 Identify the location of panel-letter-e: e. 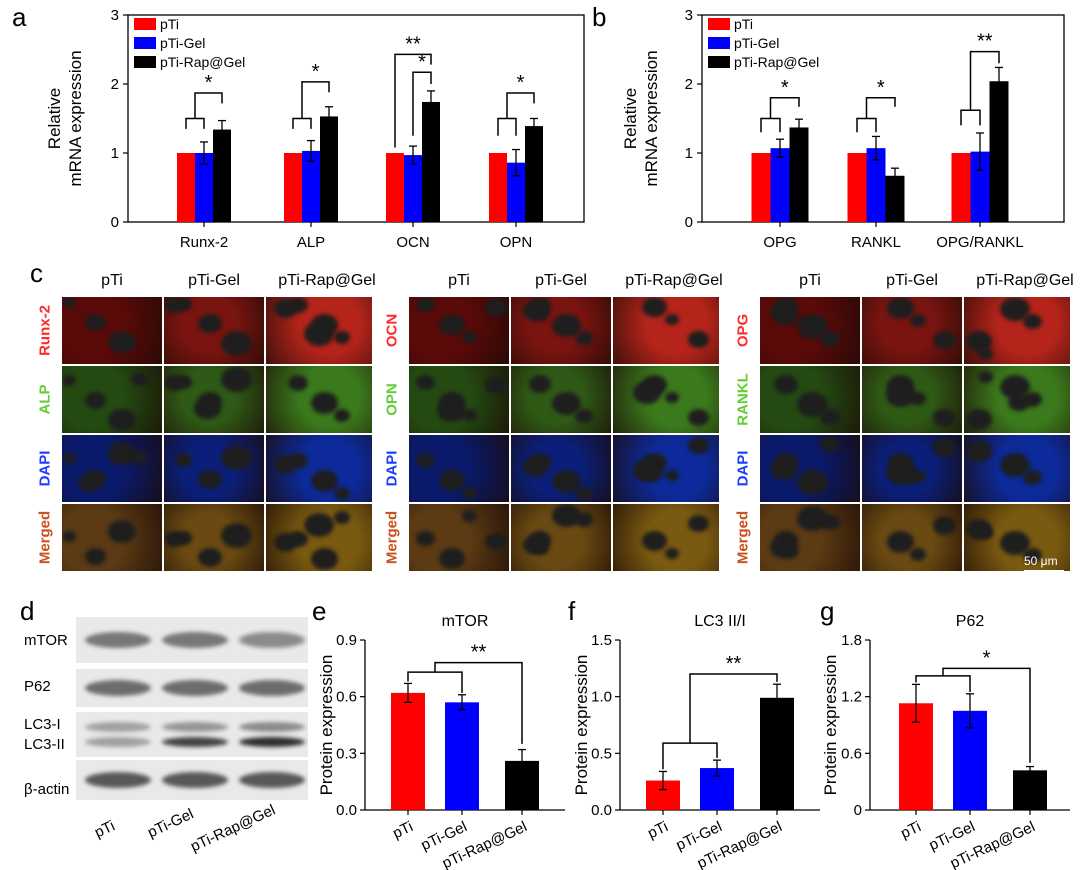
(319, 611).